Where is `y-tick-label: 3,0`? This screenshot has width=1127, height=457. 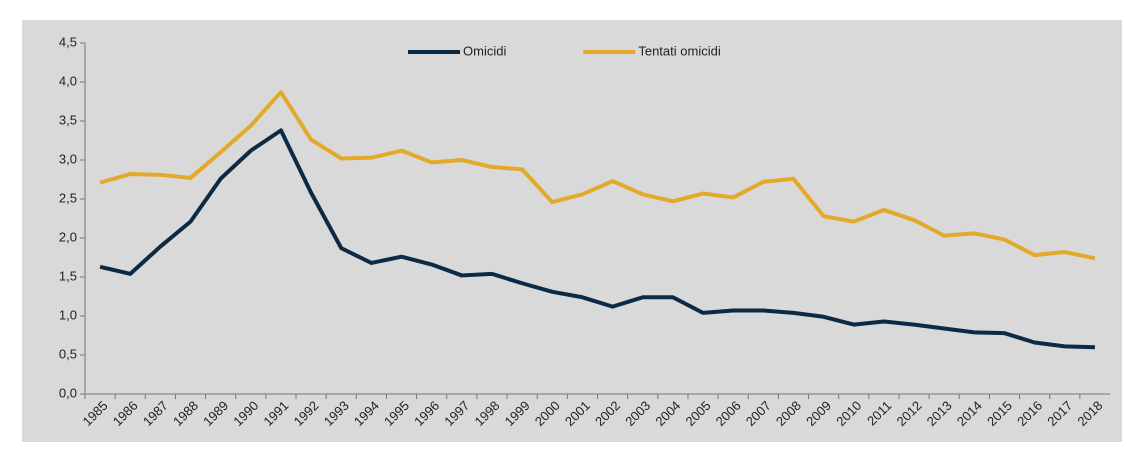 y-tick-label: 3,0 is located at coordinates (68, 158).